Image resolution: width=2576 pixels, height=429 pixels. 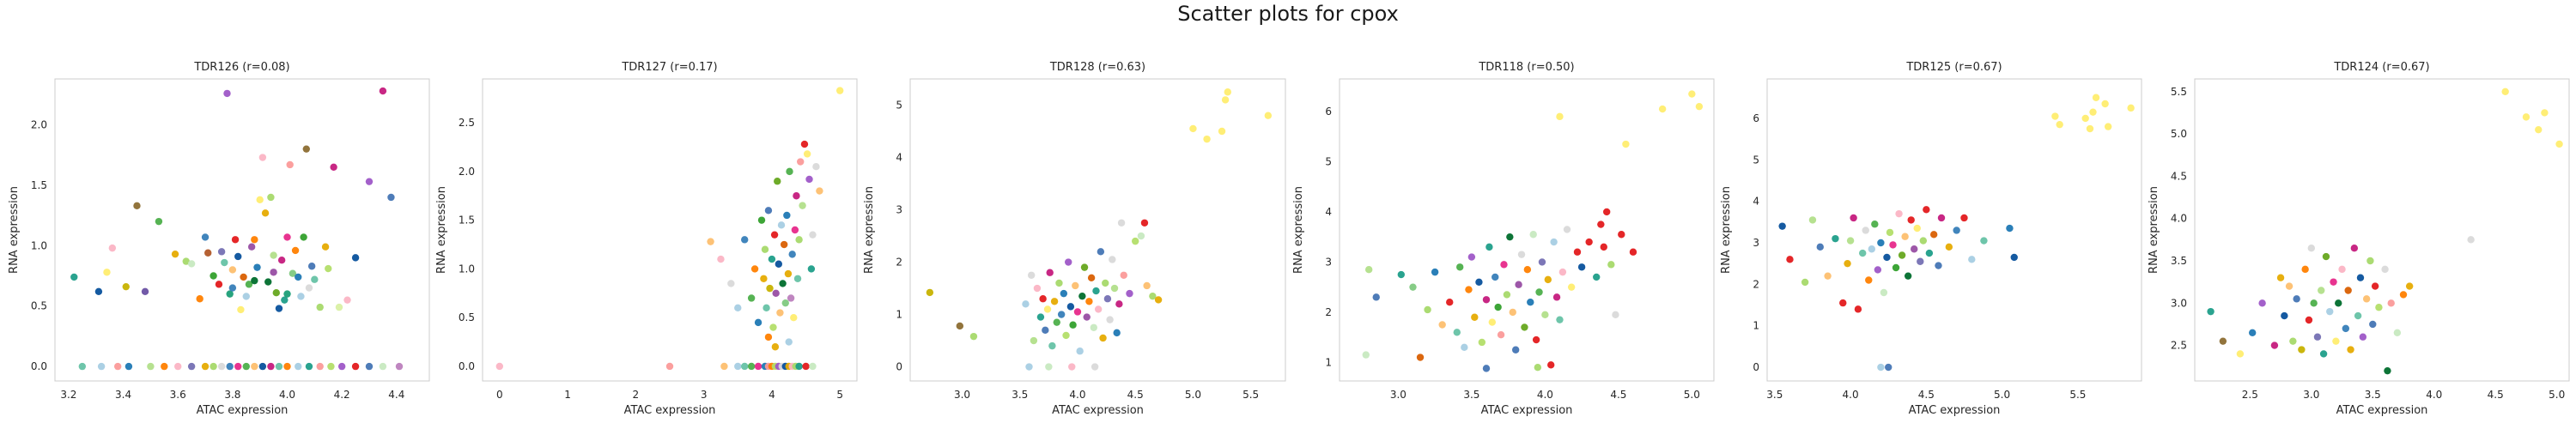 What do you see at coordinates (899, 158) in the screenshot?
I see `y-tick-label: 4` at bounding box center [899, 158].